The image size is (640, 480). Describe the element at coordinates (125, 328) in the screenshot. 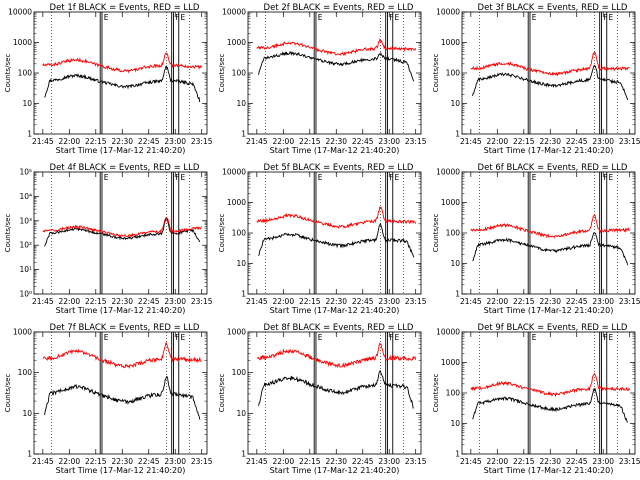

I see `panel-title: Det 7f BLACK = Events, RED = LLD` at that location.